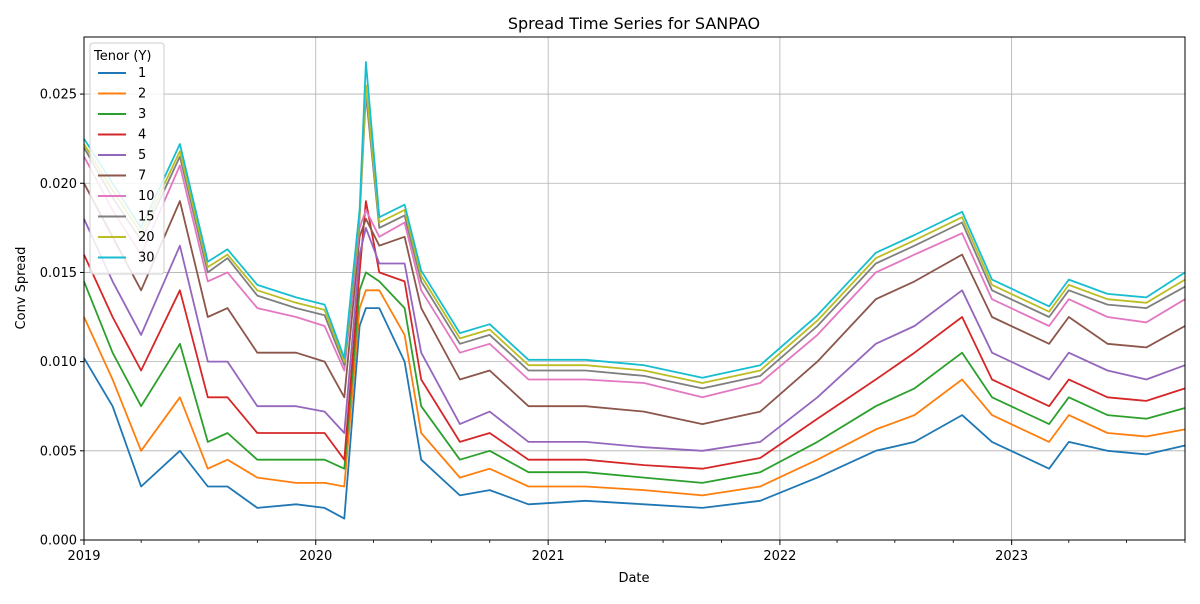  What do you see at coordinates (83, 556) in the screenshot?
I see `x-tick-label: 2019` at bounding box center [83, 556].